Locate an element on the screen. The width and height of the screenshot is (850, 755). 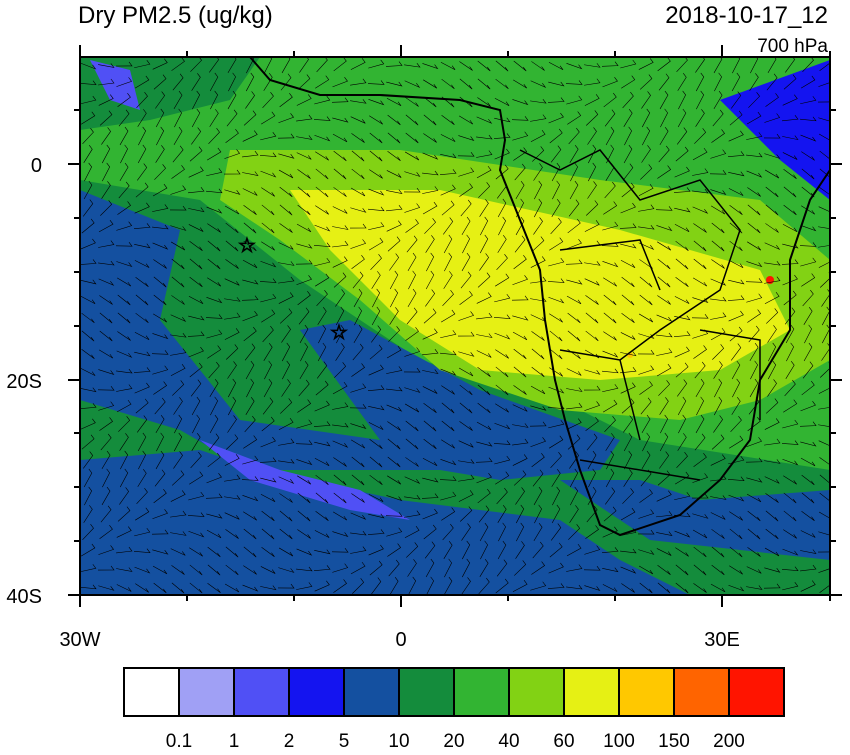
y-label: 40S is located at coordinates (24, 597).